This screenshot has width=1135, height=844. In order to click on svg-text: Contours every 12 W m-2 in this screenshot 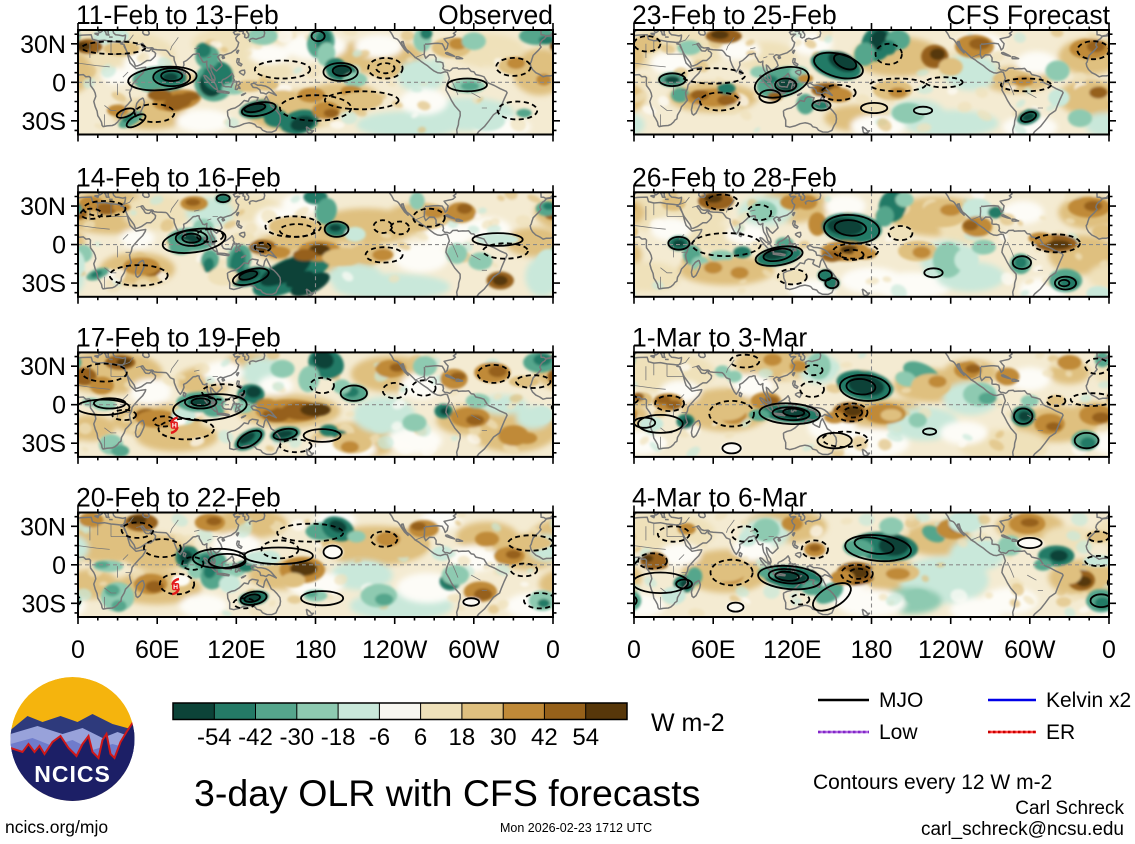, I will do `click(932, 782)`.